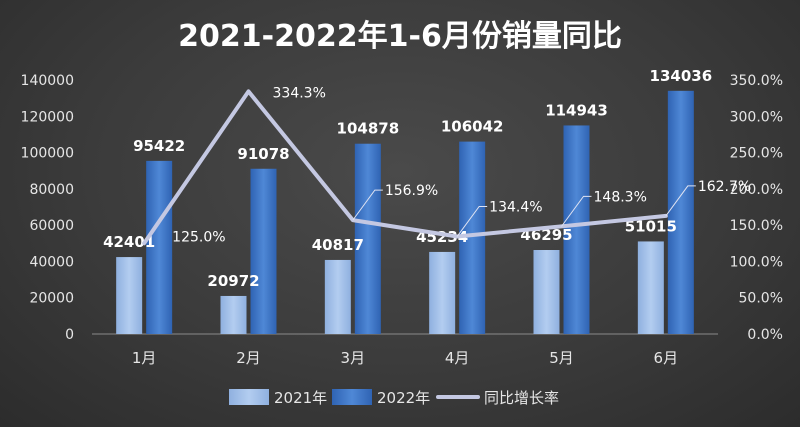  I want to click on growth-rate-label: 162.7%, so click(724, 187).